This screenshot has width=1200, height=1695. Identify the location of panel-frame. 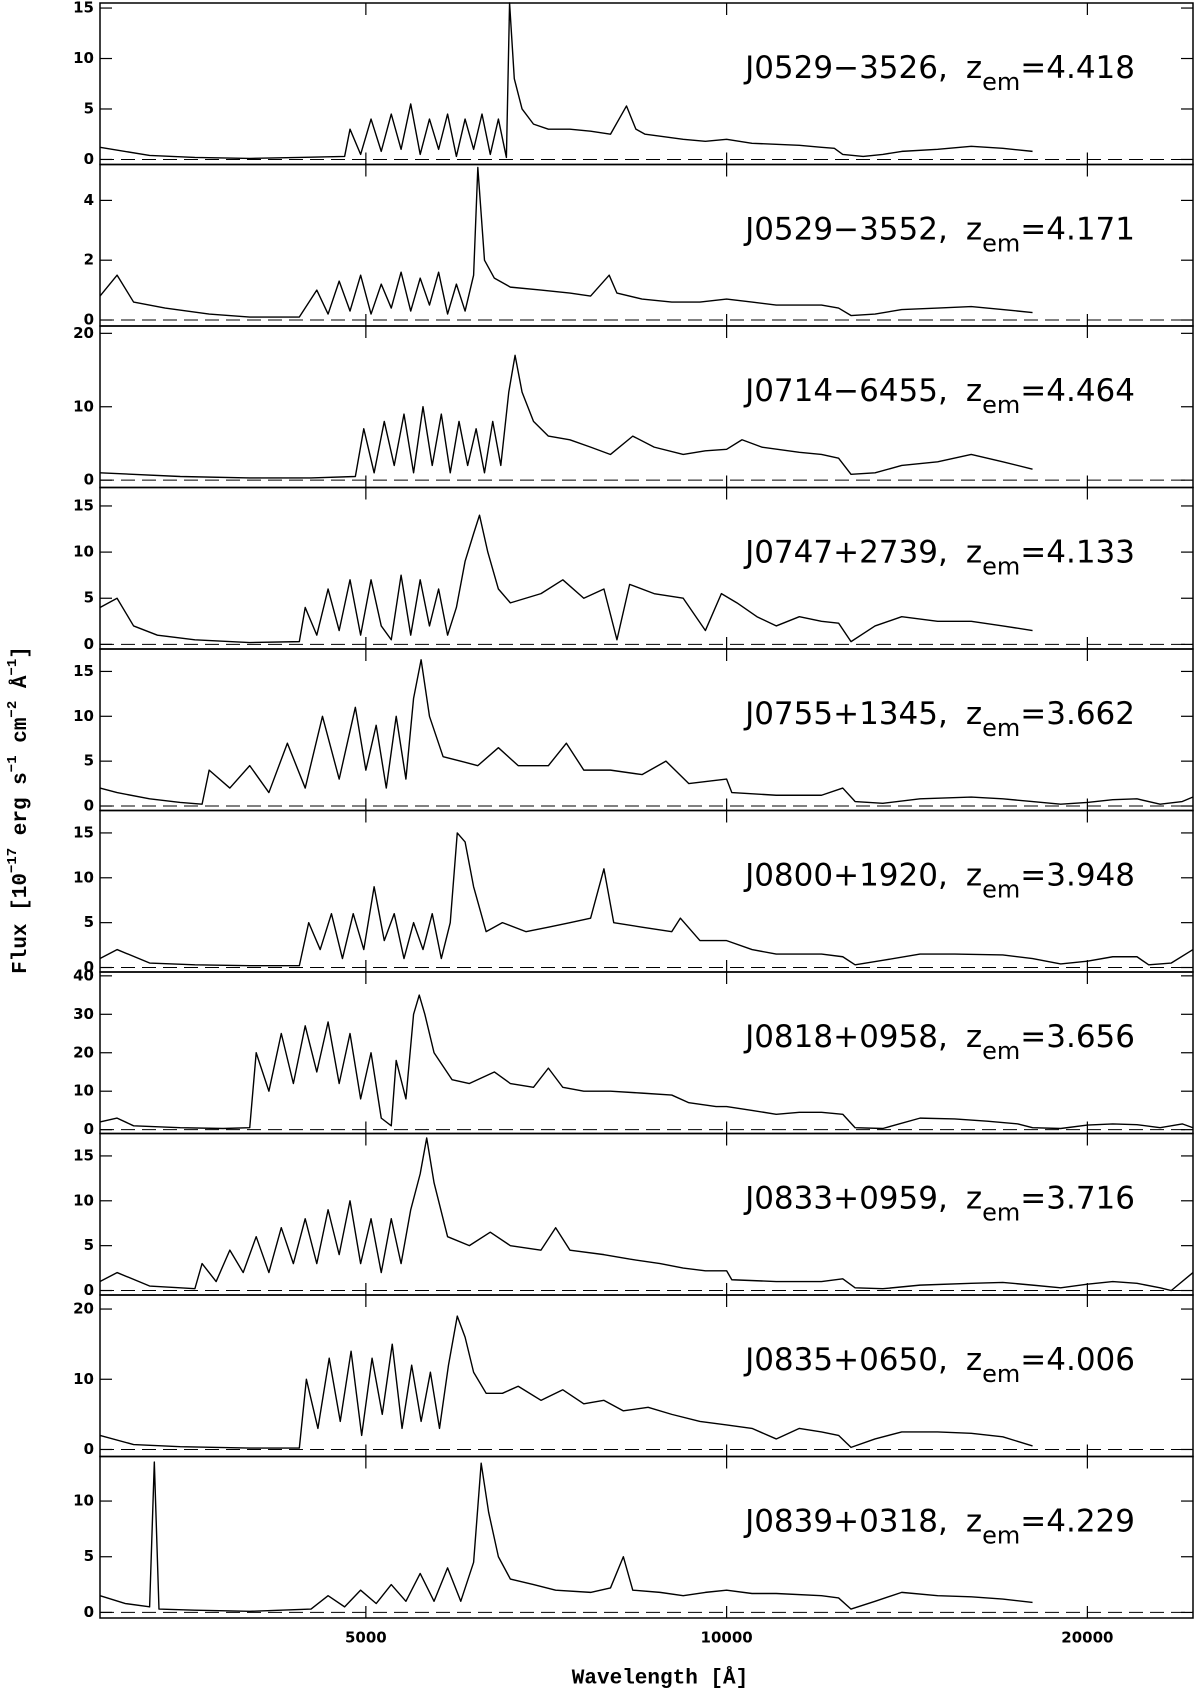
(646, 1537).